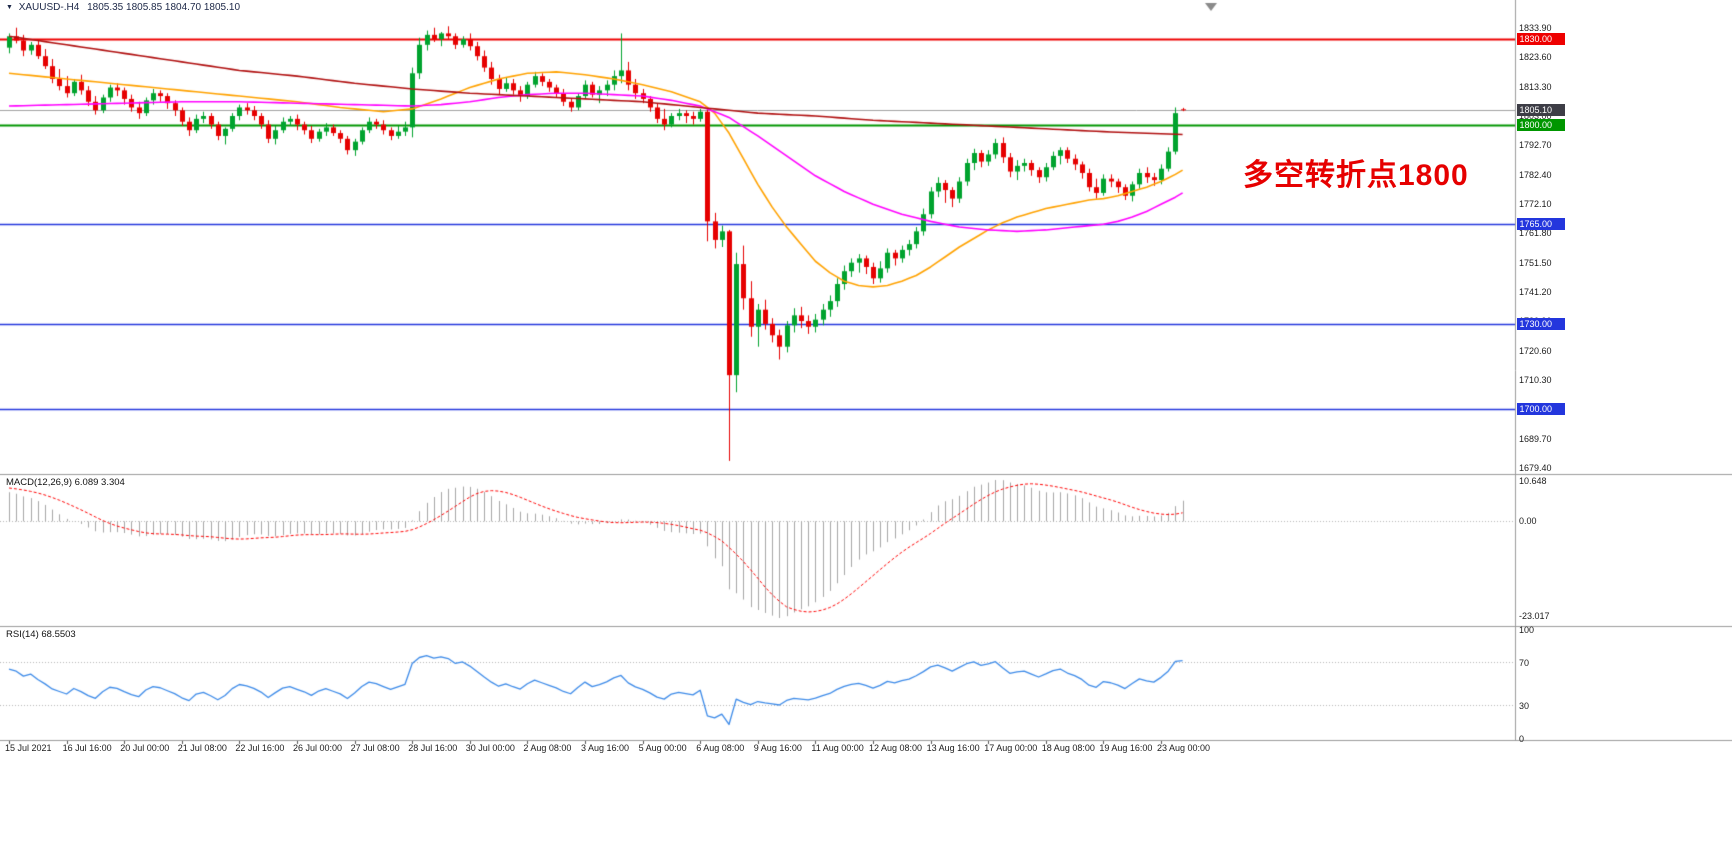 The image size is (1732, 841). What do you see at coordinates (164, 7) in the screenshot?
I see `symbol-ohlc: 1805.35 1805.85 1804.70 1805.10` at bounding box center [164, 7].